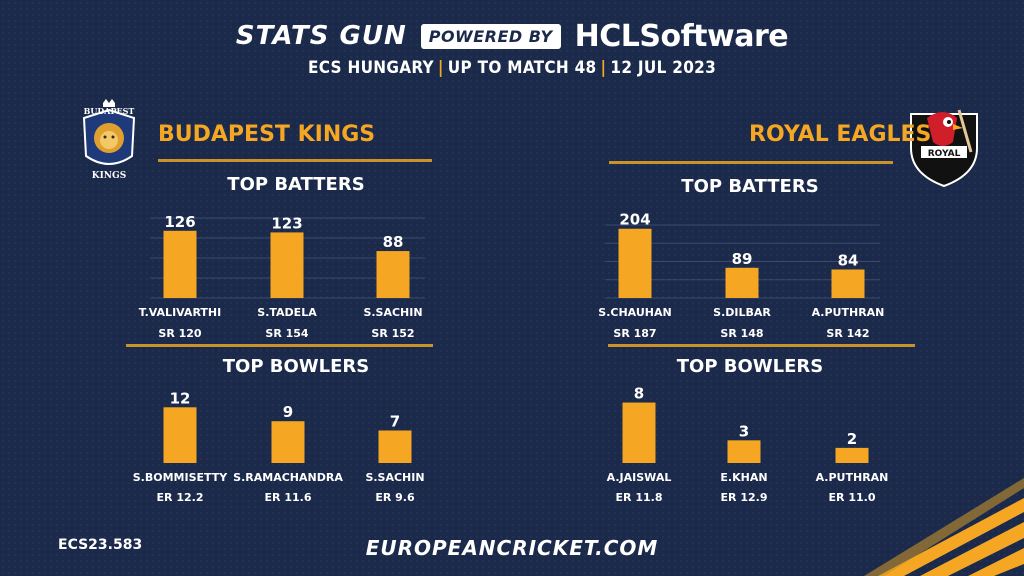 The width and height of the screenshot is (1024, 576). I want to click on stat-label: SR 187, so click(634, 333).